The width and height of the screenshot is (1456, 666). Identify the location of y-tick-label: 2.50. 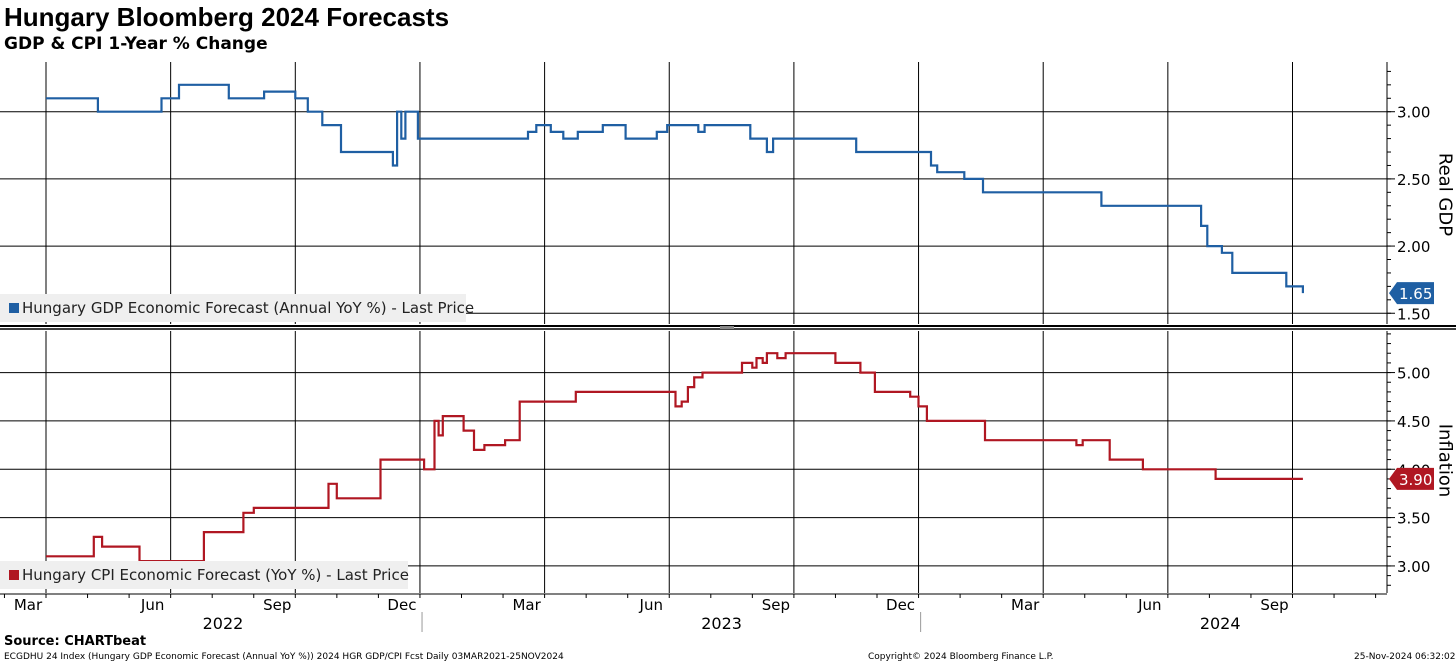
(1413, 180).